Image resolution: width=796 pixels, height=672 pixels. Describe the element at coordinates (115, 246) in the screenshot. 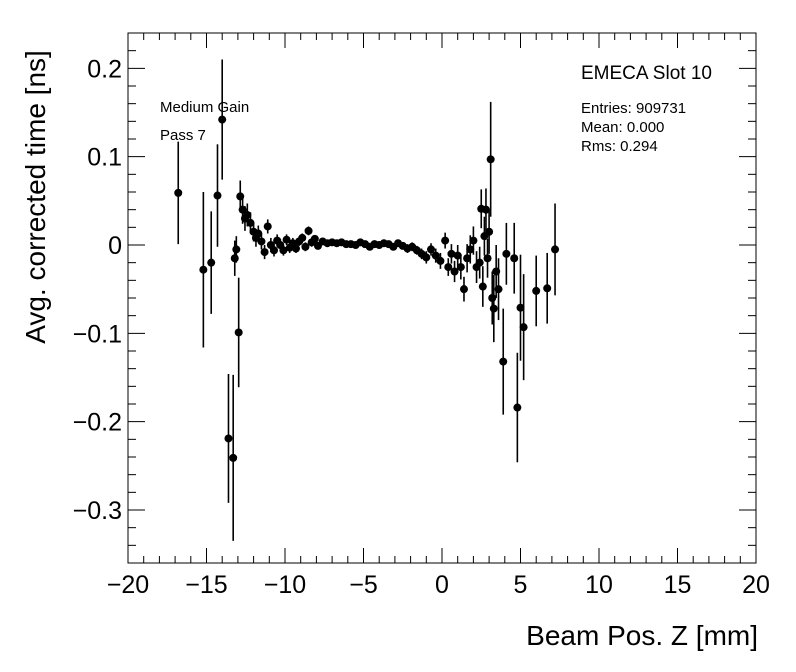

I see `y-tick-label: 0` at that location.